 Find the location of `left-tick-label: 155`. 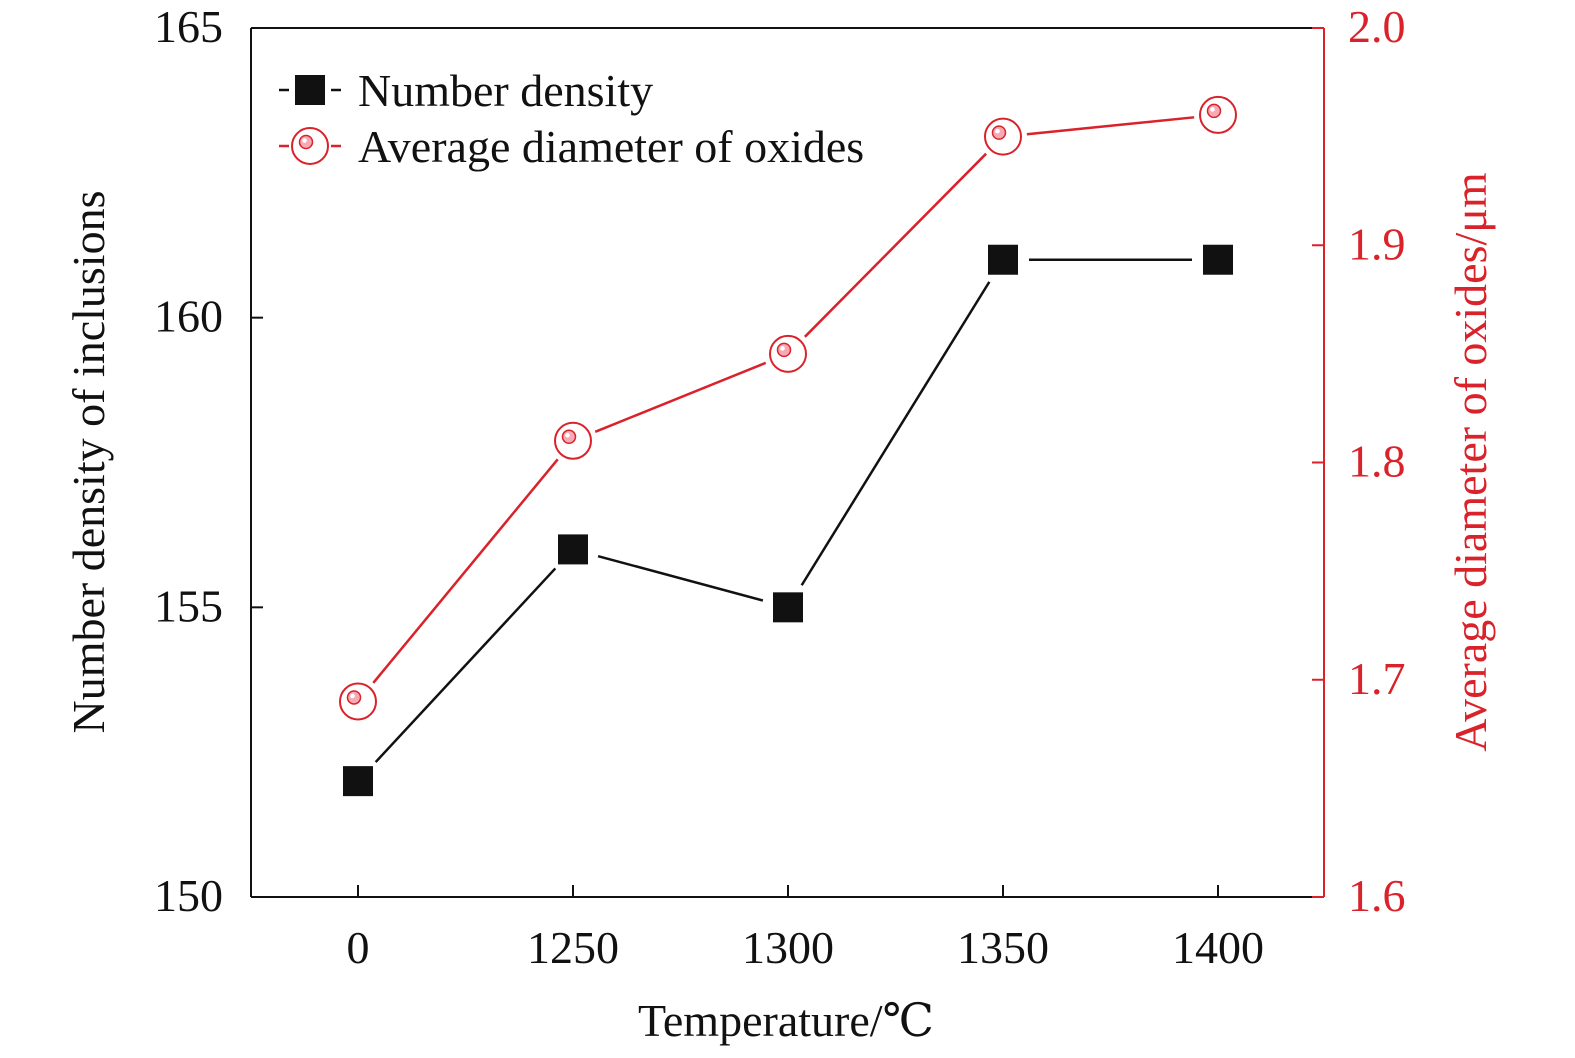

left-tick-label: 155 is located at coordinates (188, 605).